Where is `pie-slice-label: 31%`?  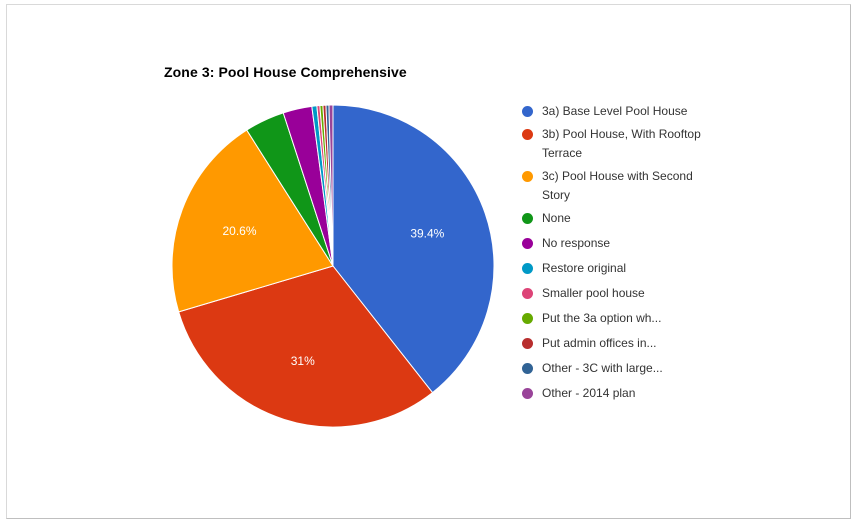
pie-slice-label: 31% is located at coordinates (303, 361).